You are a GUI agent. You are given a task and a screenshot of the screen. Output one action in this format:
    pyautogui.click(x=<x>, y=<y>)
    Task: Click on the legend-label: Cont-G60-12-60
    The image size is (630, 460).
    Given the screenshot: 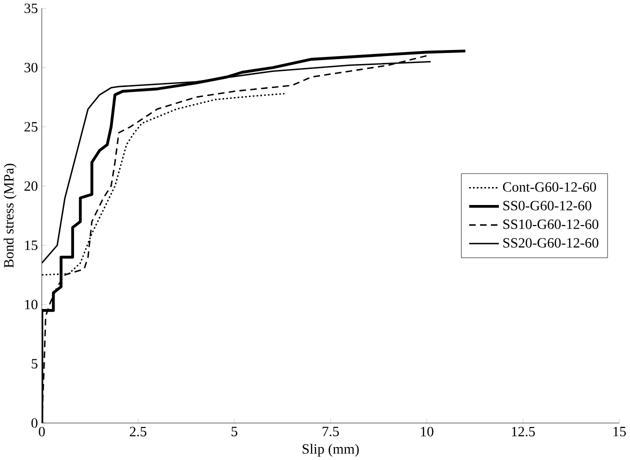 What is the action you would take?
    pyautogui.click(x=549, y=187)
    